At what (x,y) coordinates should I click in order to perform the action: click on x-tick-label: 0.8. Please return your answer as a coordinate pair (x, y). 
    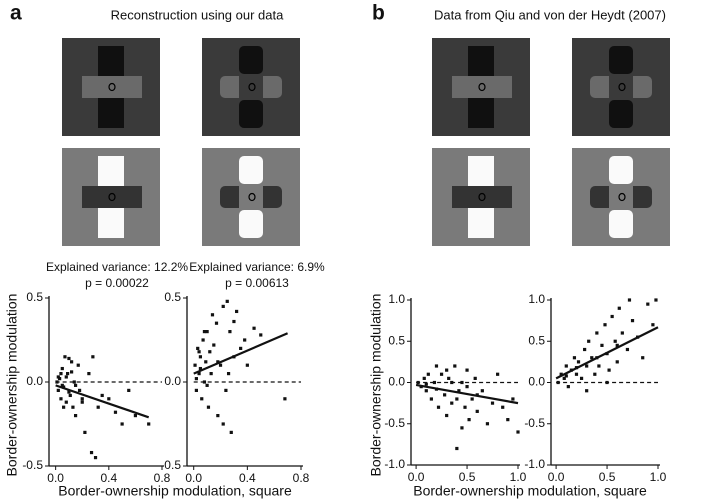
    Looking at the image, I should click on (162, 478).